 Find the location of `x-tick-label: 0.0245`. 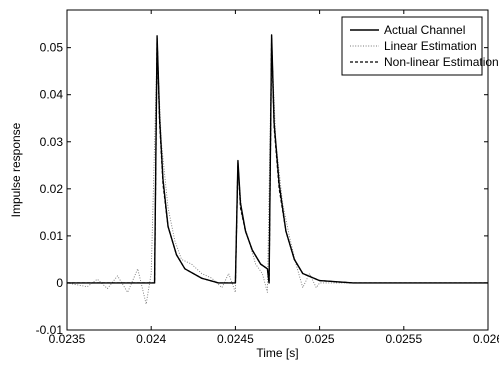

x-tick-label: 0.0245 is located at coordinates (235, 339).